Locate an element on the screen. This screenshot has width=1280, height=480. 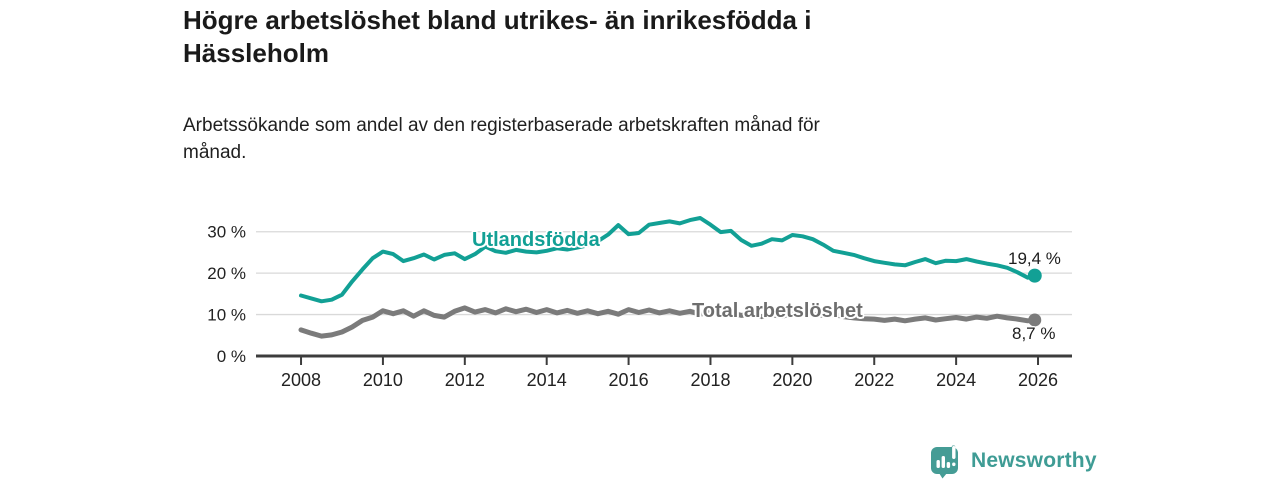
x-tick-label: 2010 is located at coordinates (383, 380).